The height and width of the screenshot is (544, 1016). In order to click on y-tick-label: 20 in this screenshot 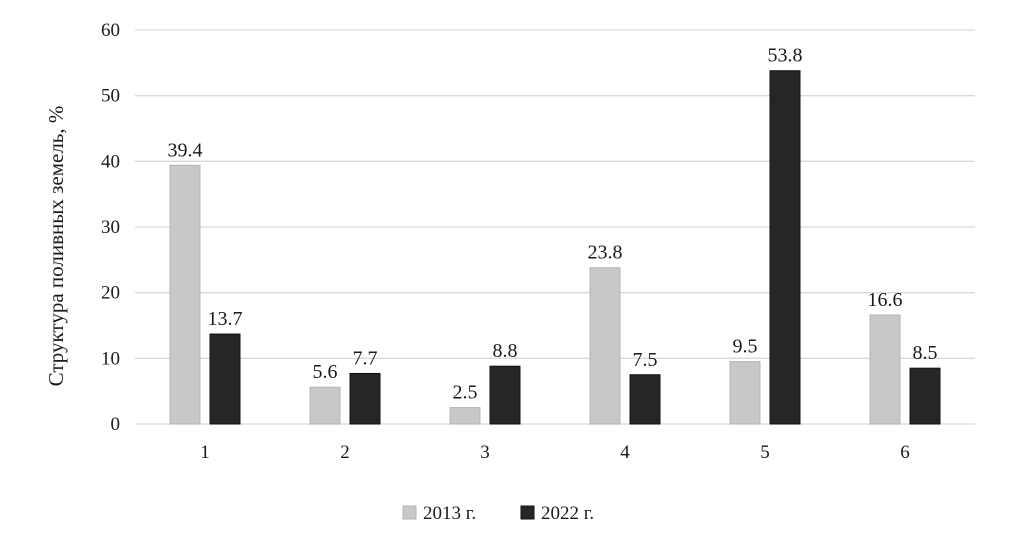, I will do `click(110, 293)`.